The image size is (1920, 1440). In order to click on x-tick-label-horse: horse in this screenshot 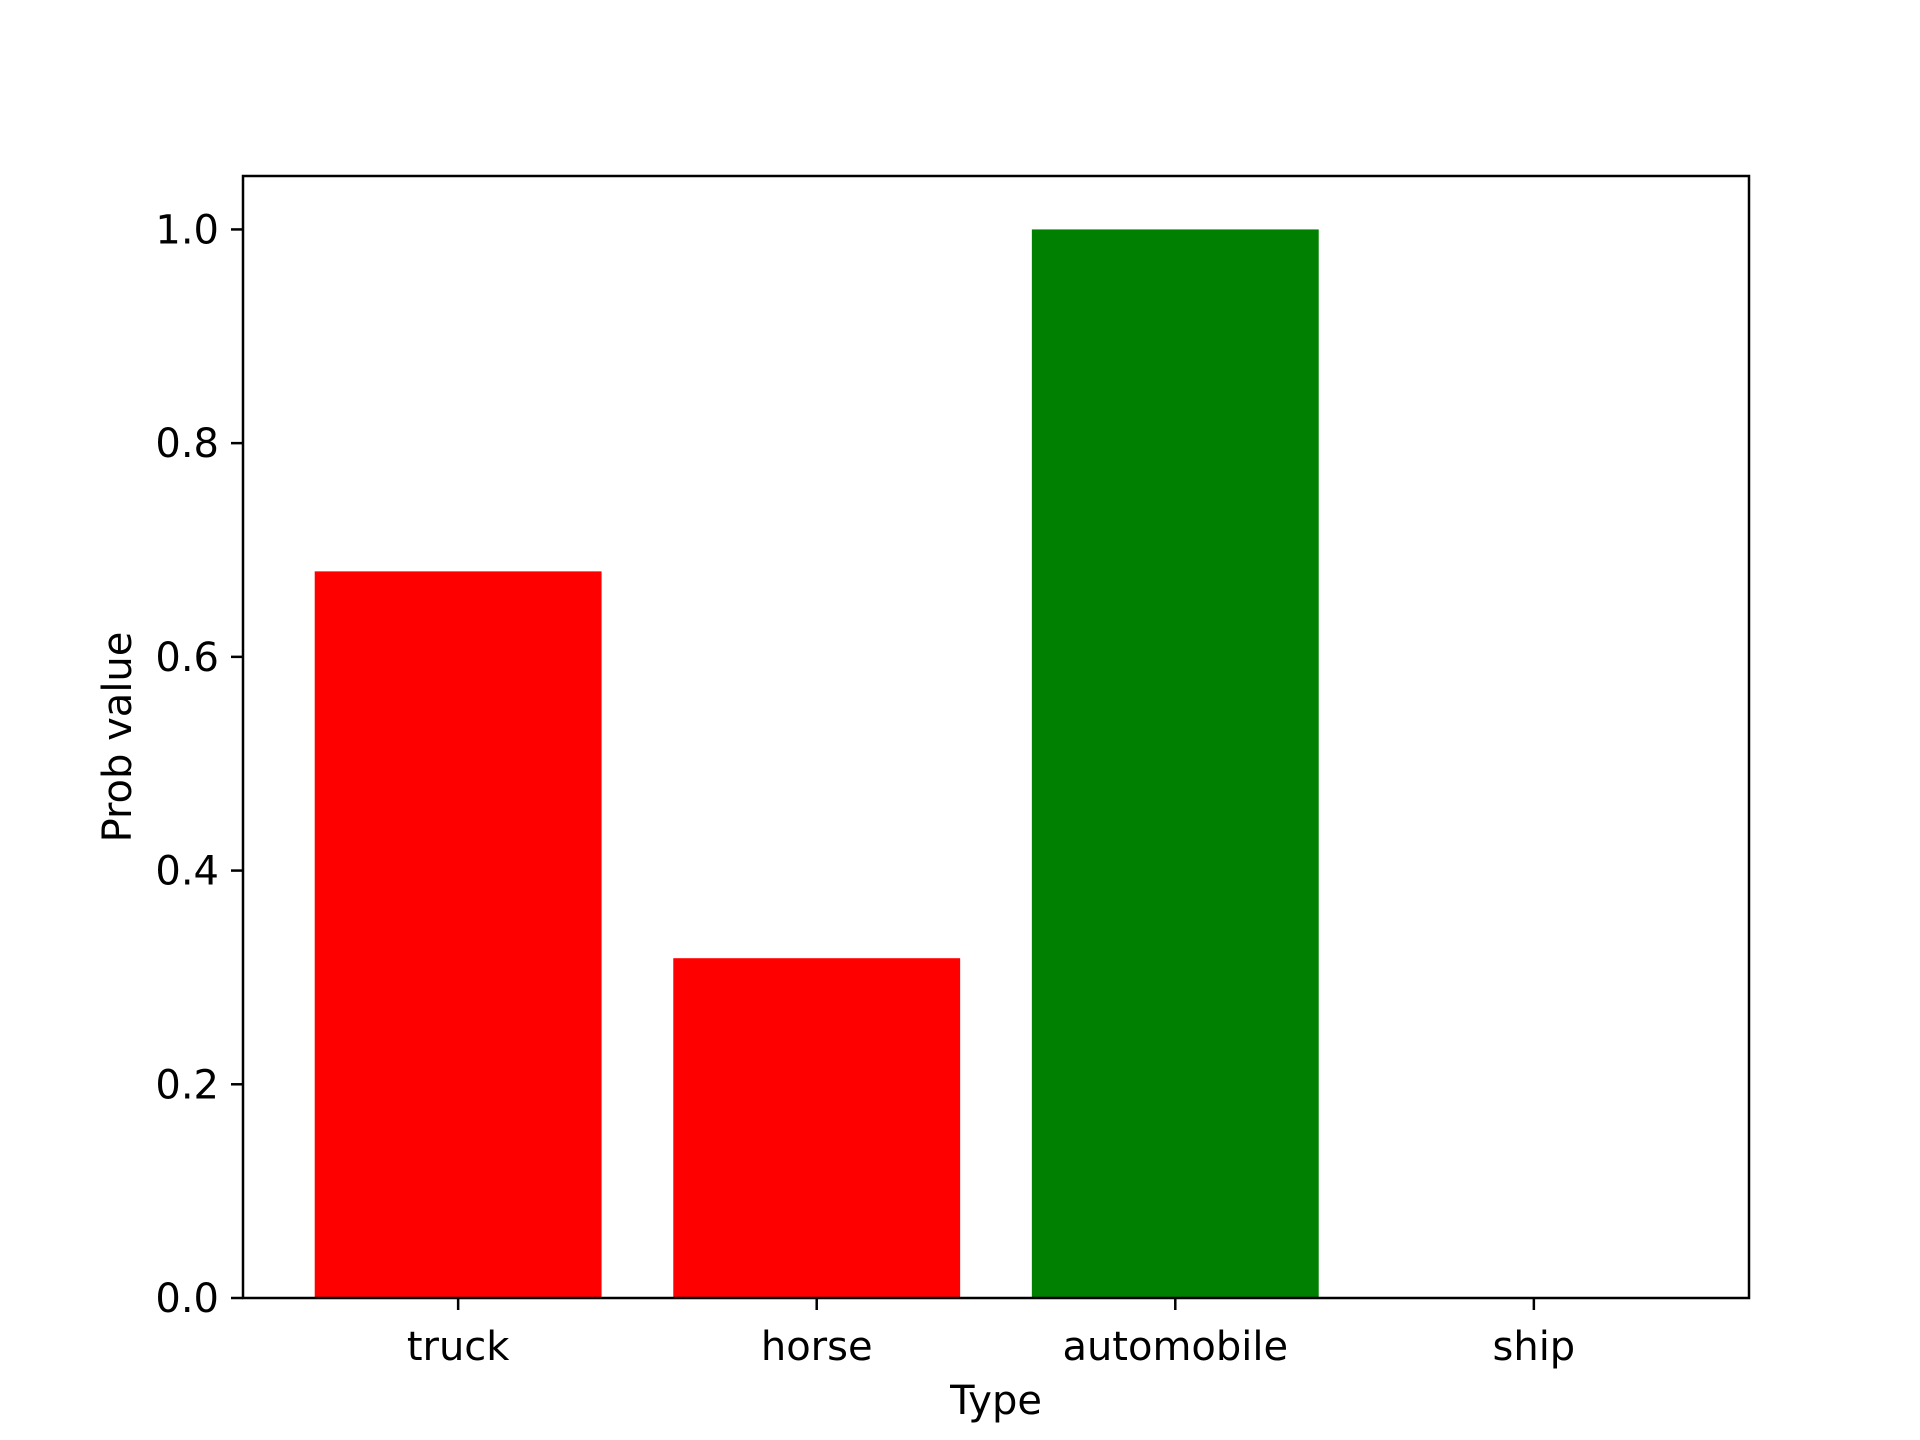, I will do `click(817, 1347)`.